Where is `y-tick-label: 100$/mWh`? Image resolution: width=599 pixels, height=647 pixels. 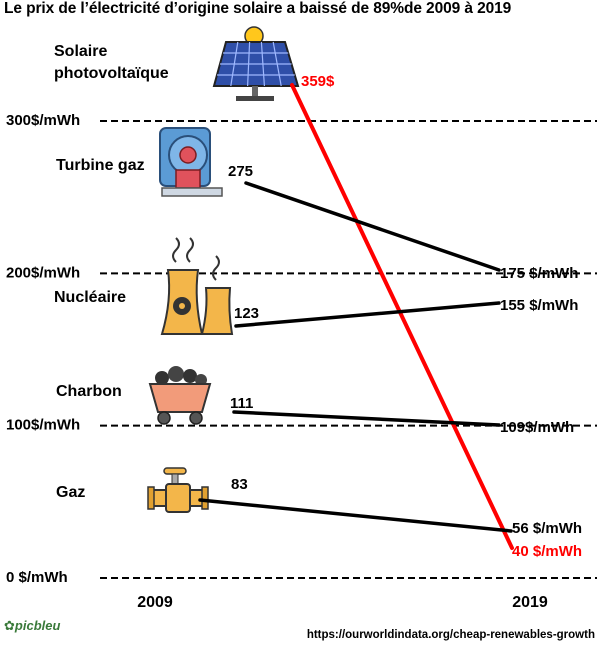
y-tick-label: 100$/mWh is located at coordinates (43, 425).